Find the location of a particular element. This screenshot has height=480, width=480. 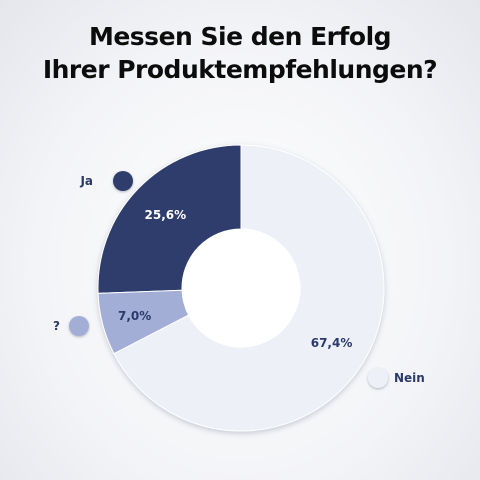

legend-label-ja: Ja is located at coordinates (86, 181).